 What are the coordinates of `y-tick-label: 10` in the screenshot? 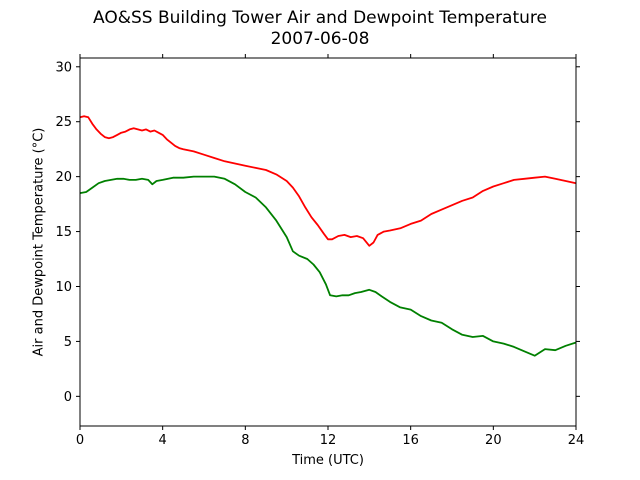 It's located at (63, 287).